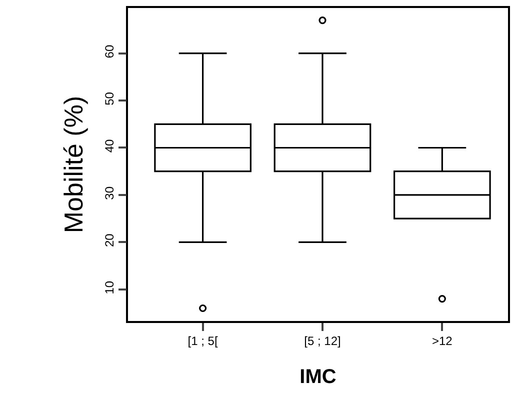 The width and height of the screenshot is (512, 418). Describe the element at coordinates (109, 240) in the screenshot. I see `y-tick-label: 20` at that location.